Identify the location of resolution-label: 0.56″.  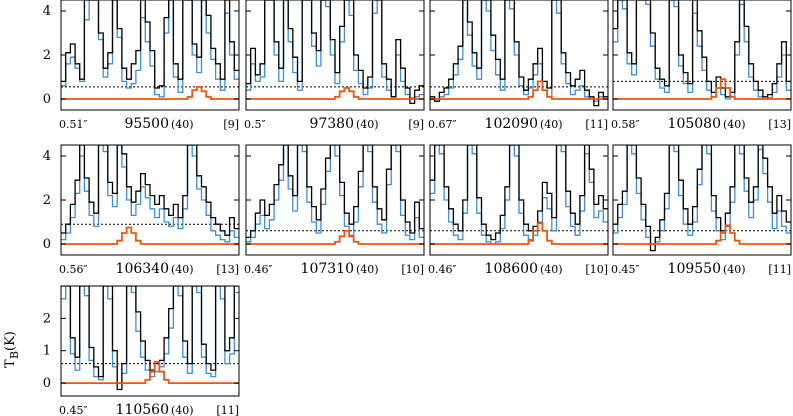
(73, 269).